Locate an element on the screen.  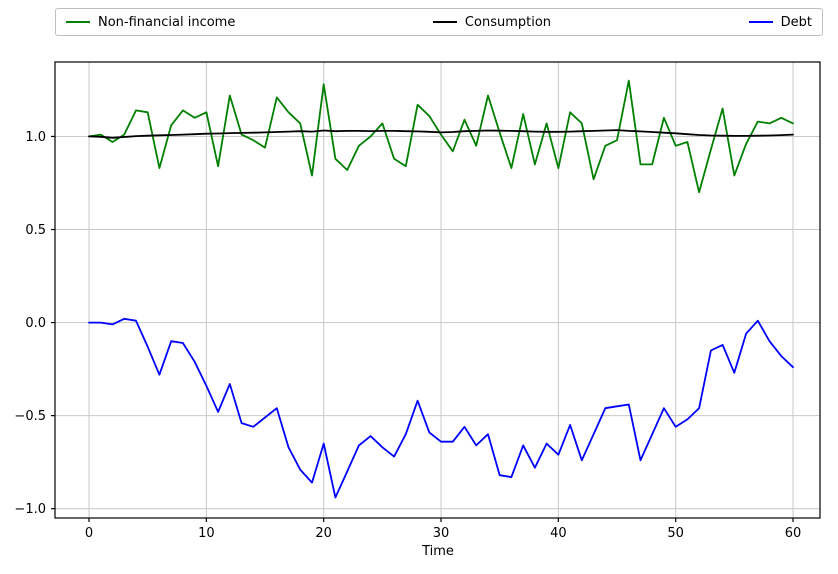
y-tick-label: 1.0 is located at coordinates (35, 137).